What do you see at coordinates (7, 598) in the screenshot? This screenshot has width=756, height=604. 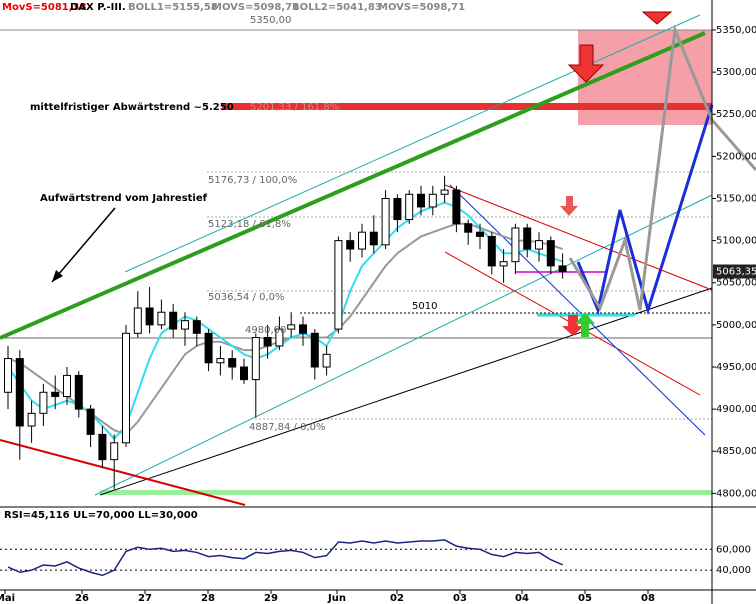 I see `x-tick-label: Mai` at bounding box center [7, 598].